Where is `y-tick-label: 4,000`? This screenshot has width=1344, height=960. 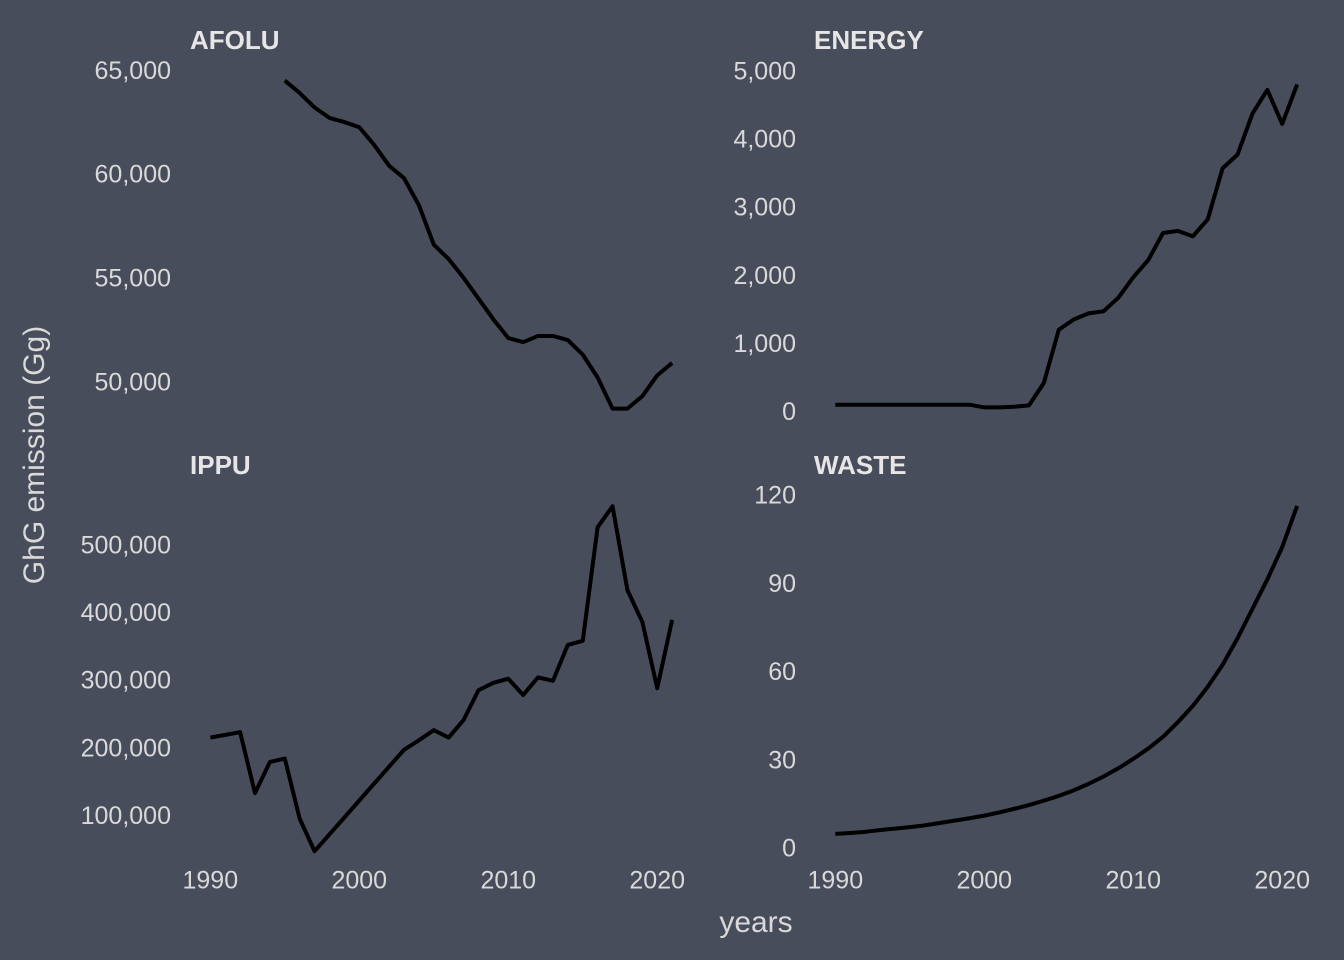 y-tick-label: 4,000 is located at coordinates (764, 140).